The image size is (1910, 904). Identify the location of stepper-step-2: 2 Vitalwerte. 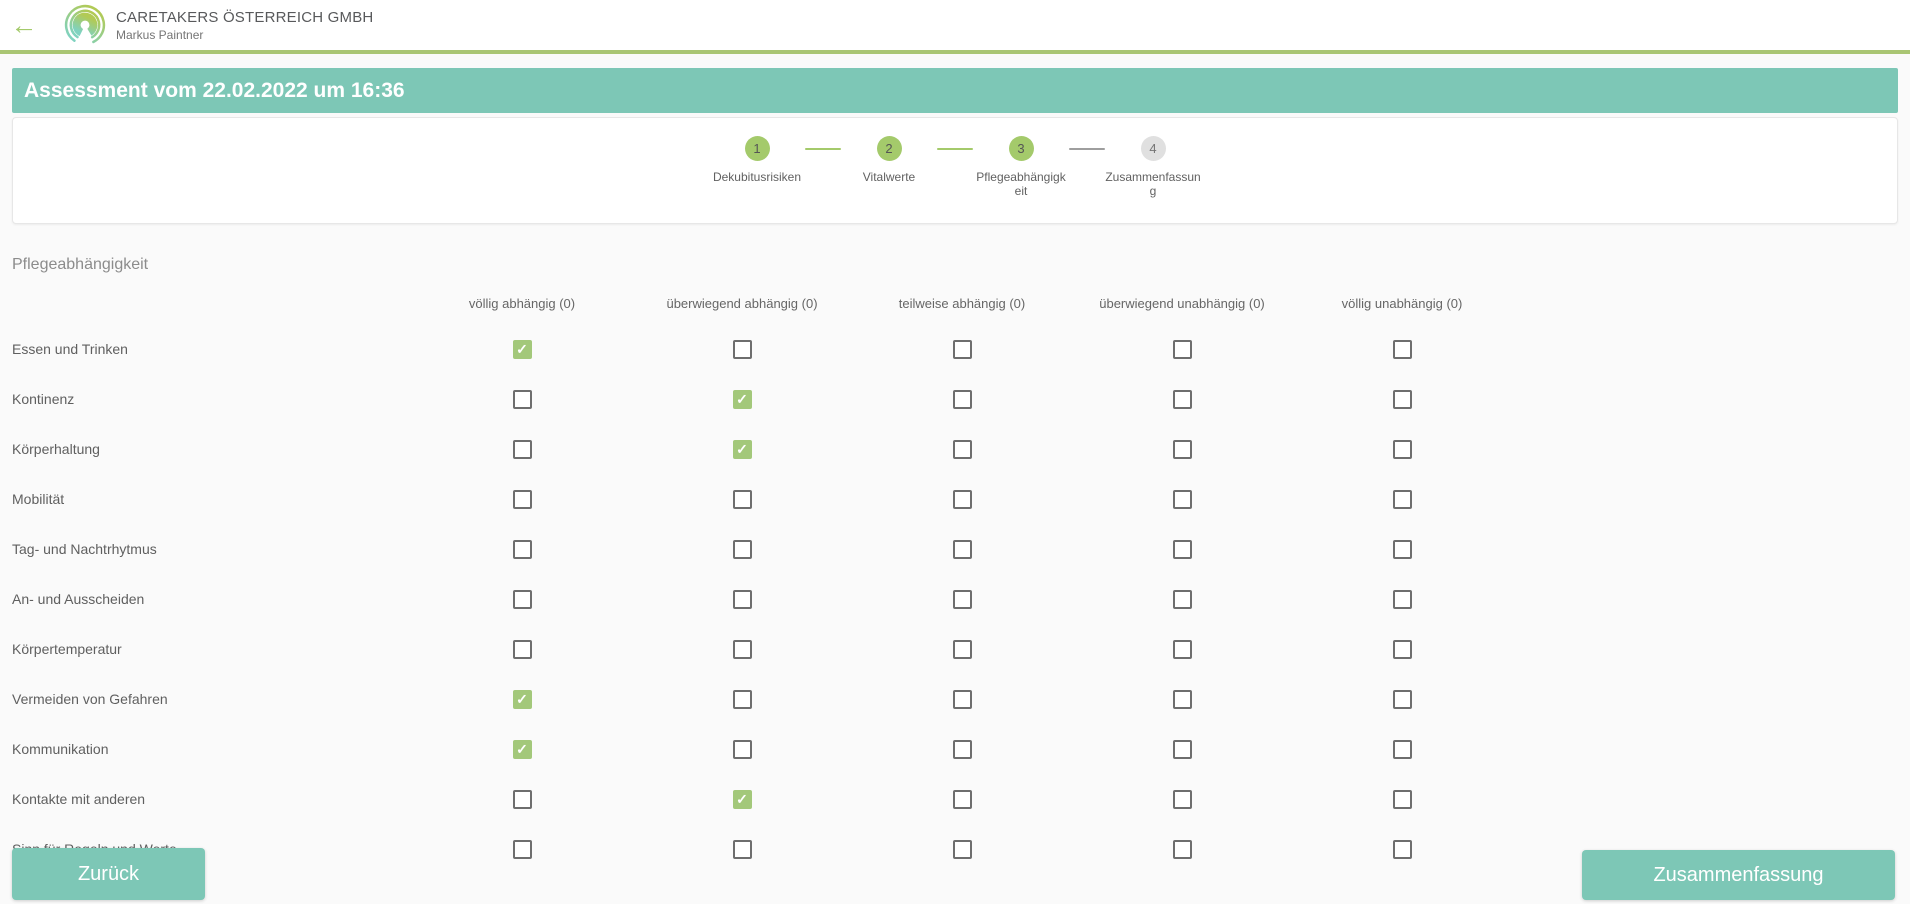
(889, 160).